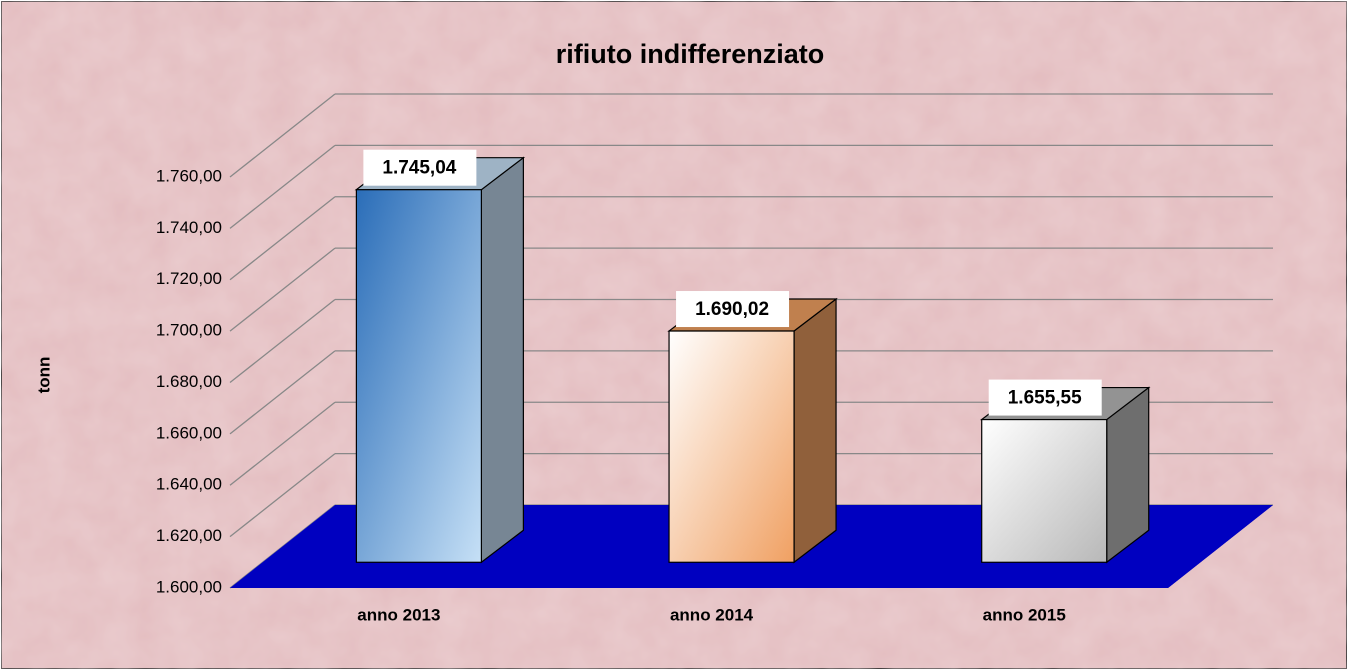 The height and width of the screenshot is (670, 1348). I want to click on y-tick-label: 1.720,00, so click(189, 278).